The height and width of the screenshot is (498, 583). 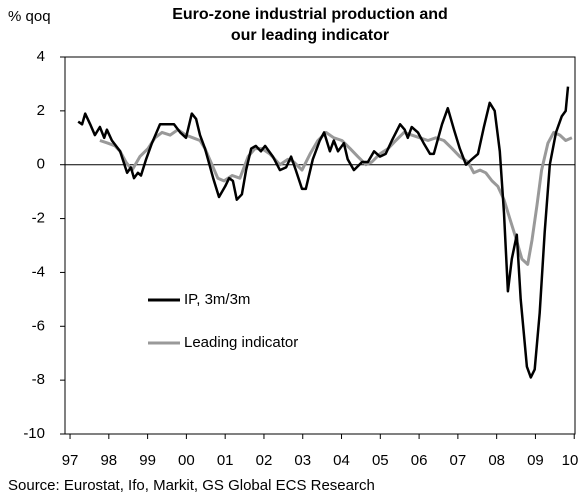 What do you see at coordinates (108, 460) in the screenshot?
I see `x-tick-label: 98` at bounding box center [108, 460].